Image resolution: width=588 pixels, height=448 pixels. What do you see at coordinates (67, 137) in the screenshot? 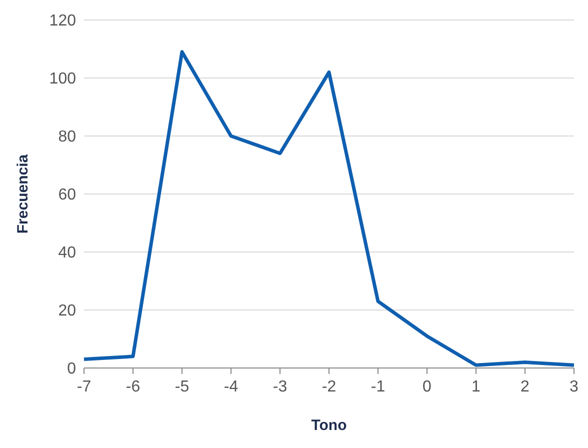
I see `y-tick-label: 80` at bounding box center [67, 137].